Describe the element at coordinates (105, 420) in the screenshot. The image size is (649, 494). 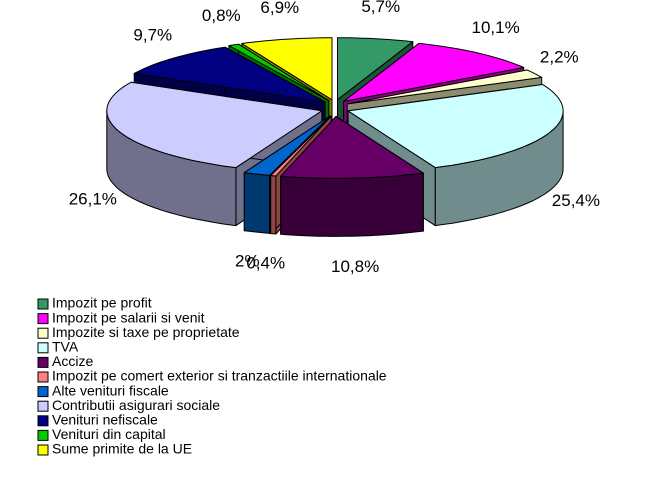
I see `legend-label: Venituri nefiscale` at that location.